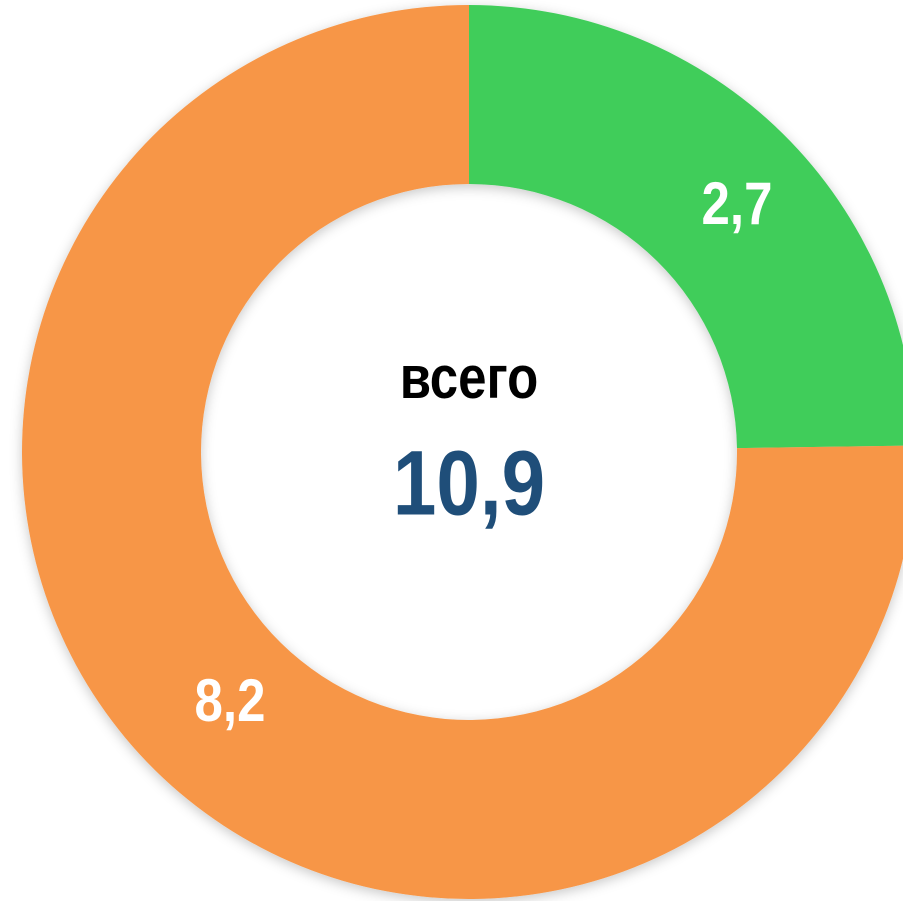 This screenshot has width=903, height=901. I want to click on data-label: 8,2, so click(230, 700).